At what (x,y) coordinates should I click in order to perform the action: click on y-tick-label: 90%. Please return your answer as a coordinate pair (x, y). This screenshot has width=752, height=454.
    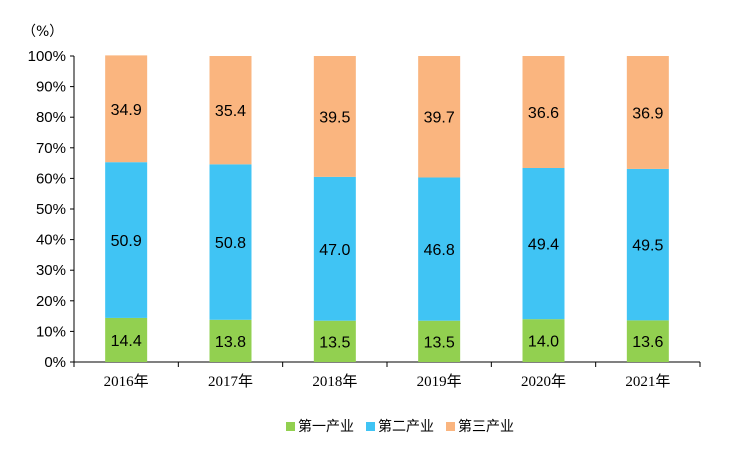
    Looking at the image, I should click on (51, 87).